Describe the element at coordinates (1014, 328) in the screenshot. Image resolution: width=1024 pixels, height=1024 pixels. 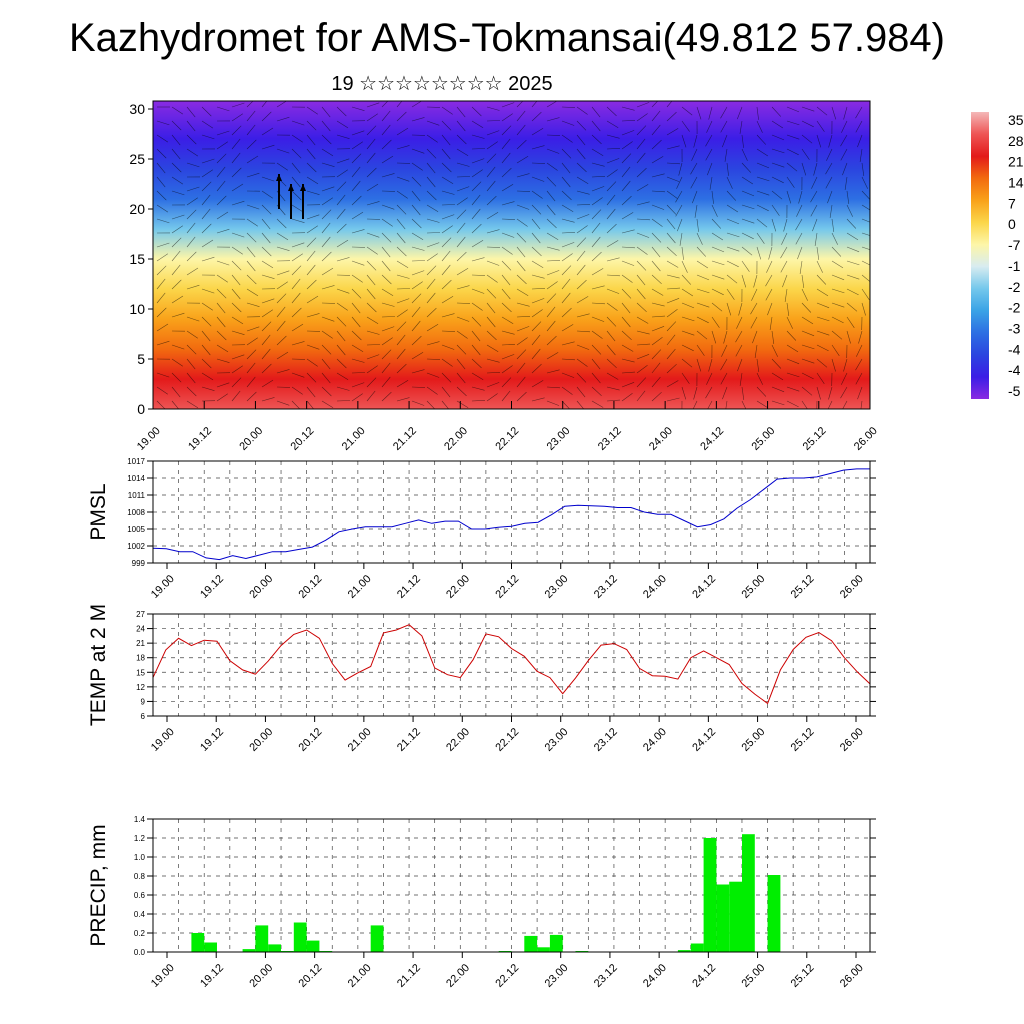
I see `colorbar-label: -3` at that location.